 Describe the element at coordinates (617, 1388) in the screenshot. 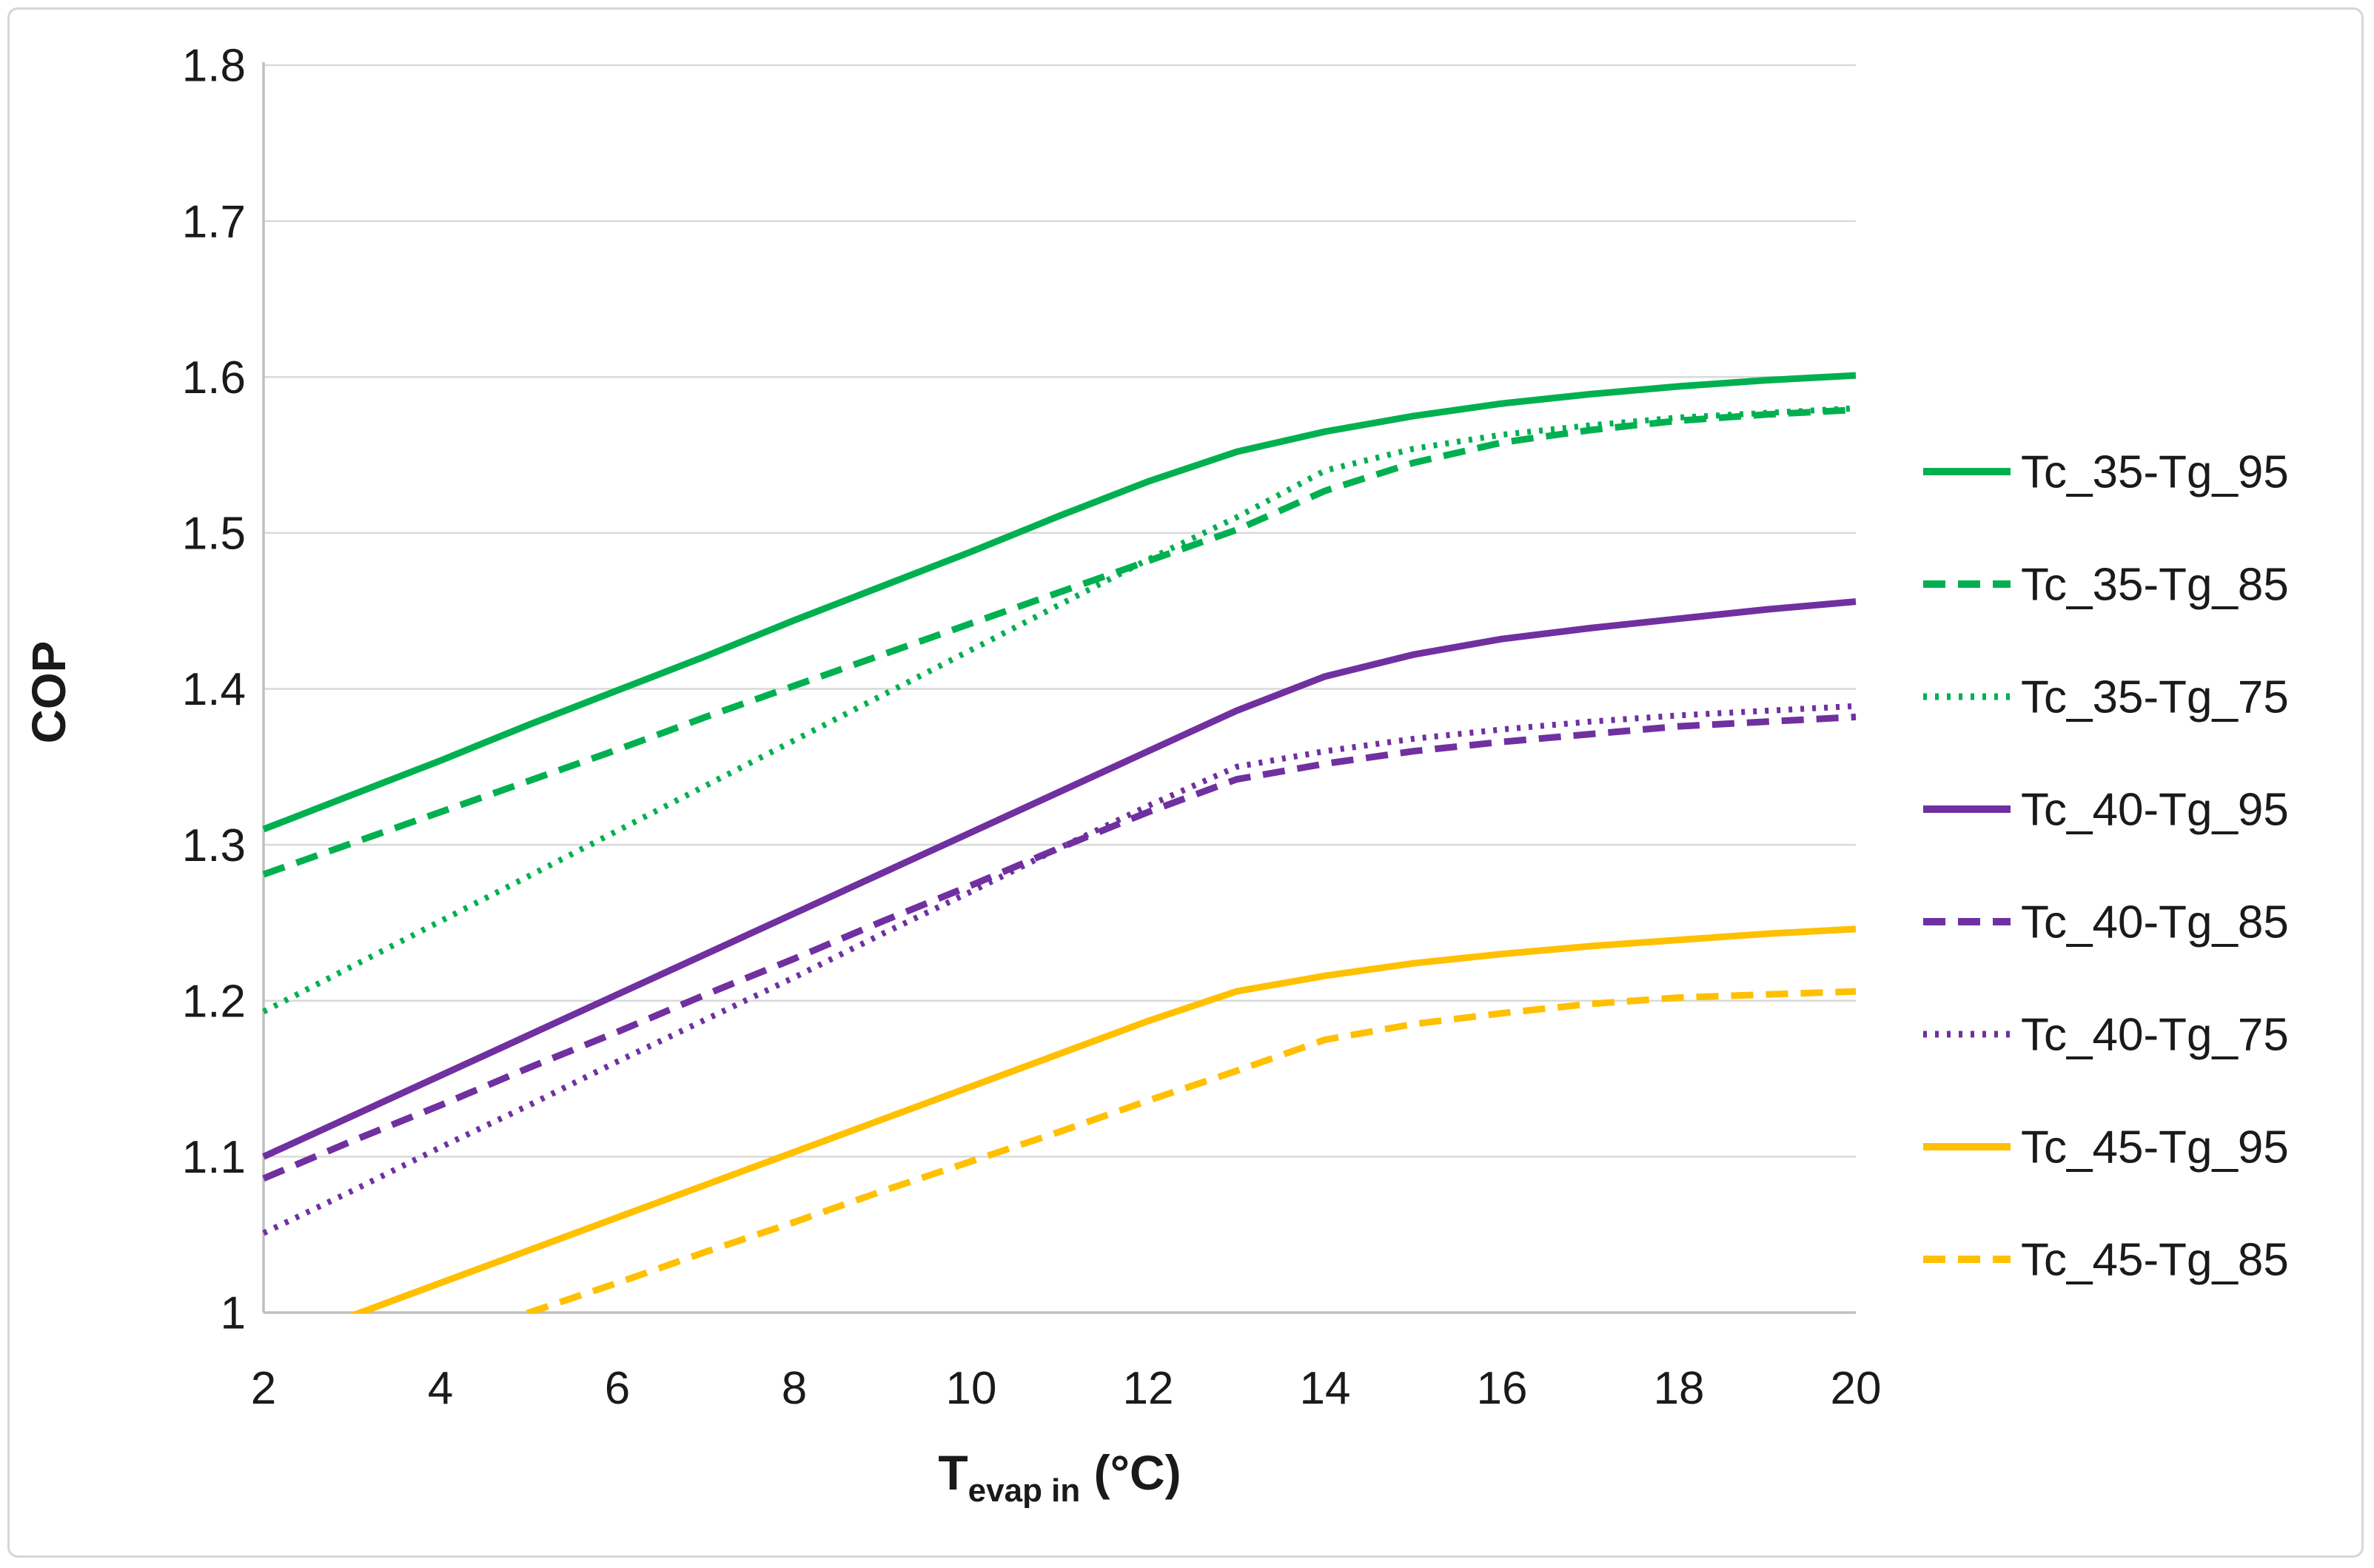

I see `x-tick-label-6: 6` at that location.